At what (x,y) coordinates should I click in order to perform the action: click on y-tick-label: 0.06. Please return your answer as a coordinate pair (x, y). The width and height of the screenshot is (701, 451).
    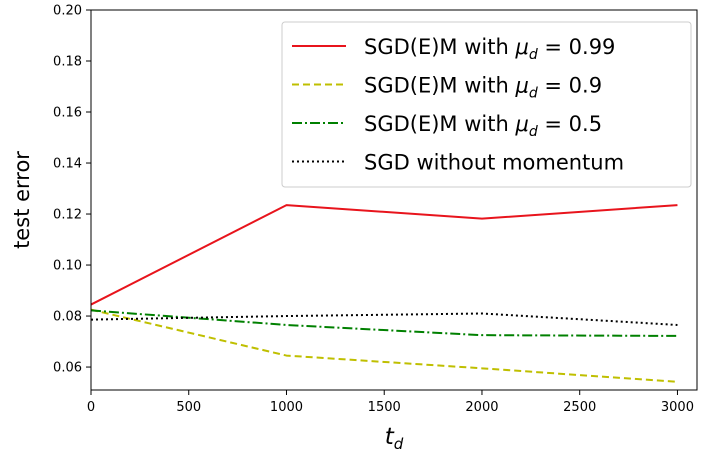
    Looking at the image, I should click on (67, 368).